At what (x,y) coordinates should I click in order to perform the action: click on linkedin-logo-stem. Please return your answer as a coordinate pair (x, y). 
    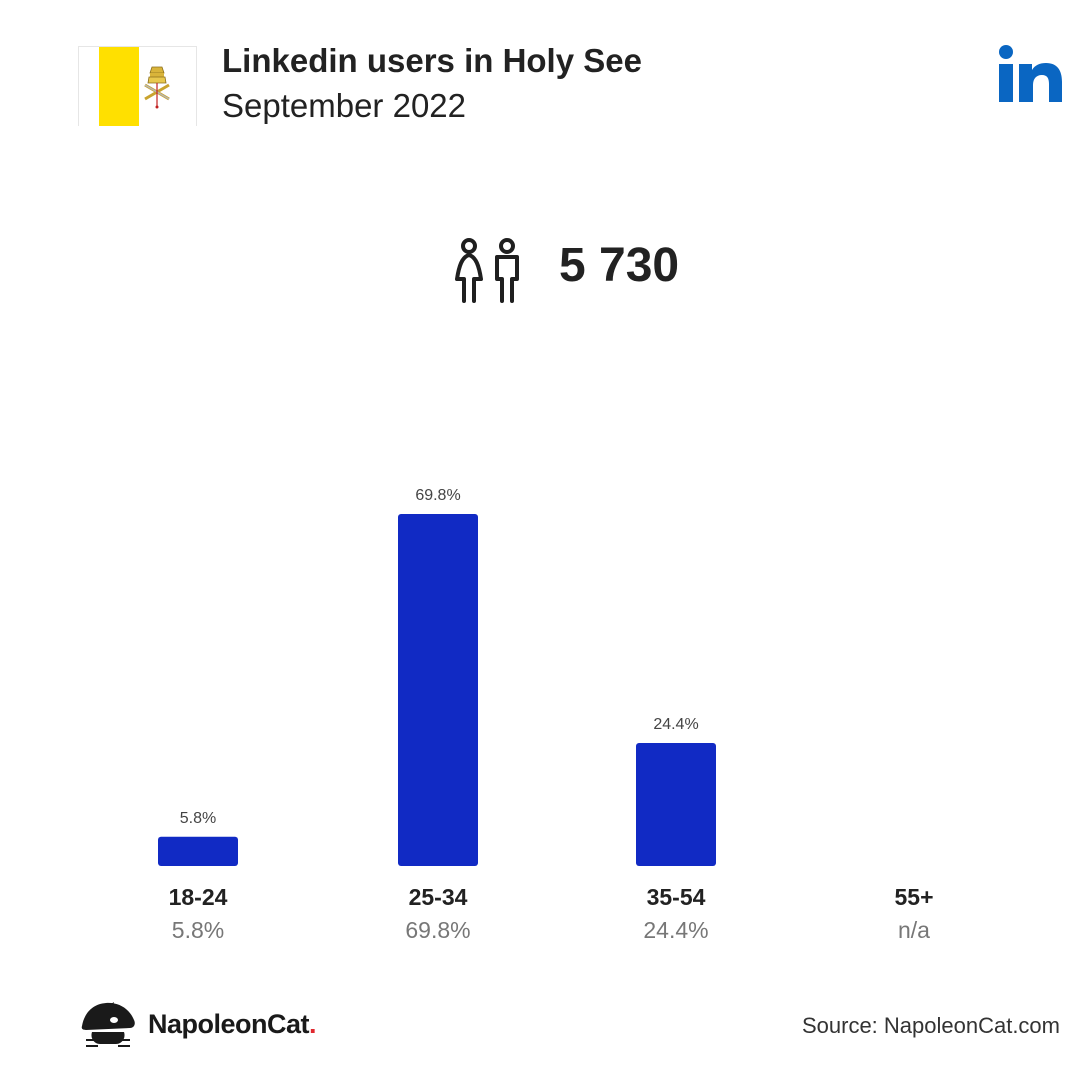
    Looking at the image, I should click on (1006, 83).